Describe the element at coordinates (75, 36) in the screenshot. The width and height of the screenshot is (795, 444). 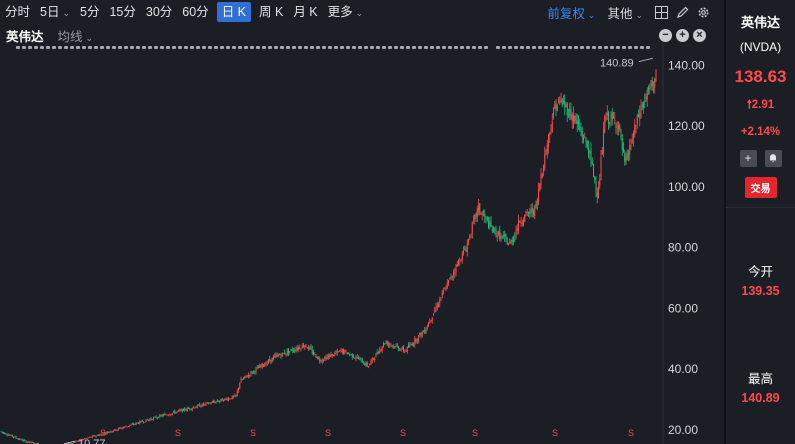
I see `moving-average-dropdown: 均线 ⌄` at that location.